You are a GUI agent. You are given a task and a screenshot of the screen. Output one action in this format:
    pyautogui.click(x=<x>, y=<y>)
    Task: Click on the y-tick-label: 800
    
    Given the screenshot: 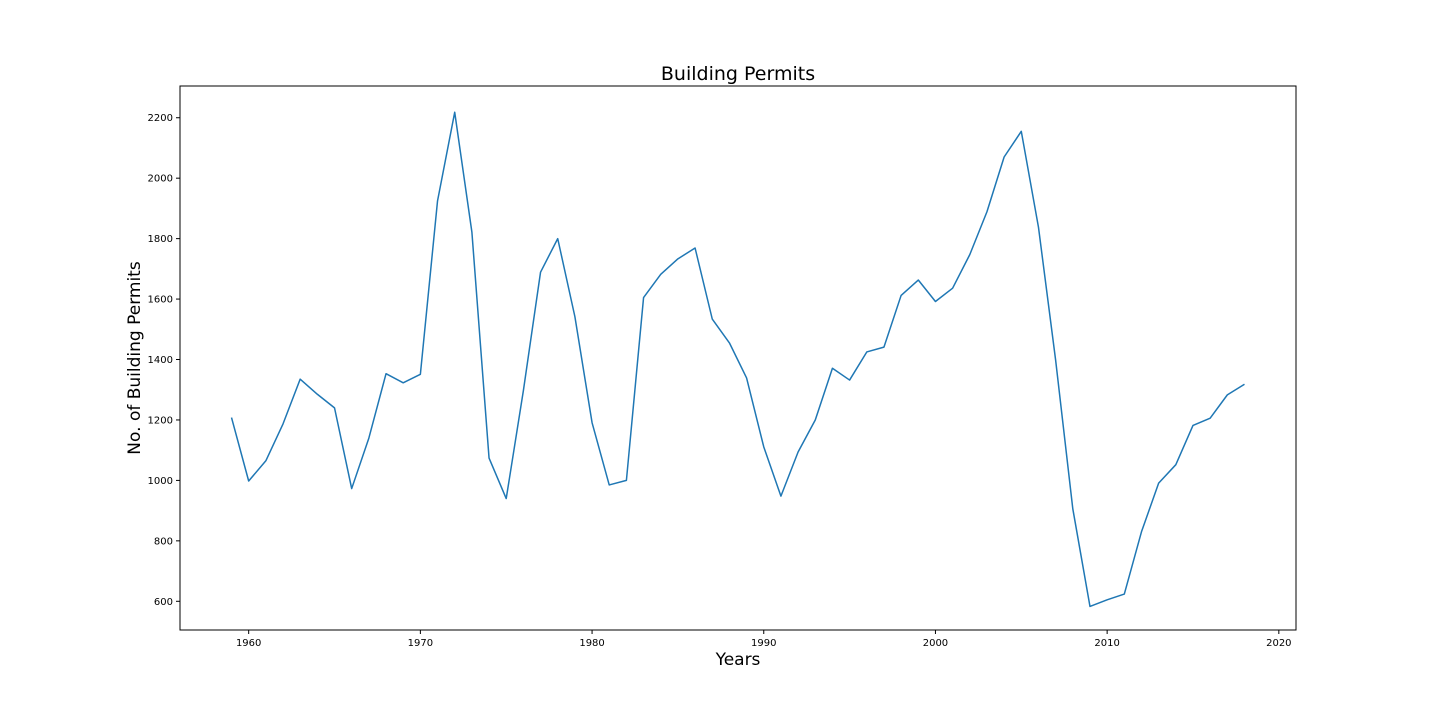 What is the action you would take?
    pyautogui.click(x=163, y=541)
    